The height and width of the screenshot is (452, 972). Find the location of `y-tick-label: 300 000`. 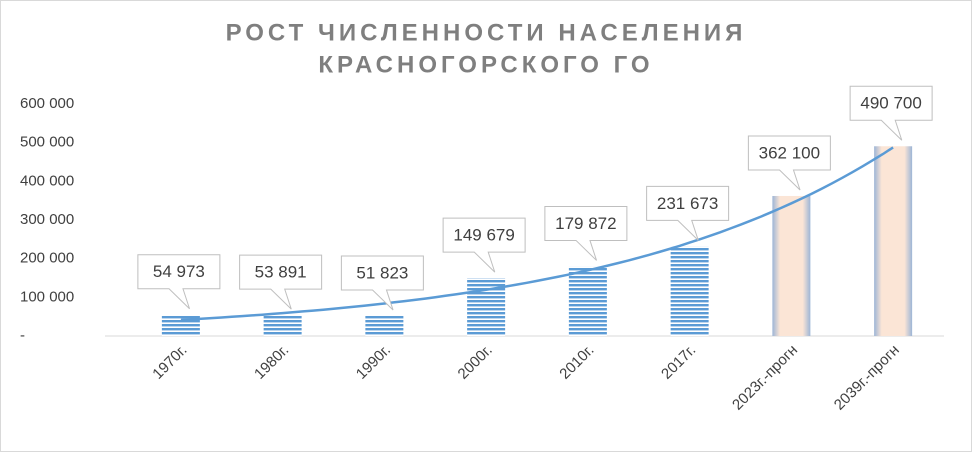

y-tick-label: 300 000 is located at coordinates (47, 219).